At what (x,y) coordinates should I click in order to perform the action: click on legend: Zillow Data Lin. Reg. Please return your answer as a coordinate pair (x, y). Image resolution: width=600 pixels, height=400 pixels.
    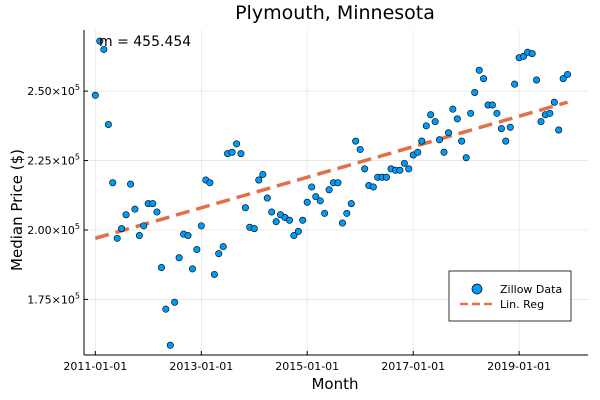
    Looking at the image, I should click on (510, 296).